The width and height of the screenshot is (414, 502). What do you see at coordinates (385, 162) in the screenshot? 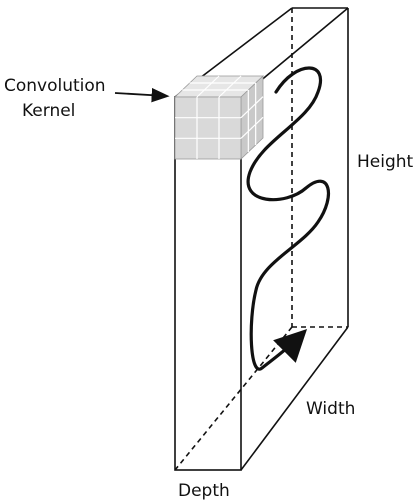
I see `height-label: Height` at bounding box center [385, 162].